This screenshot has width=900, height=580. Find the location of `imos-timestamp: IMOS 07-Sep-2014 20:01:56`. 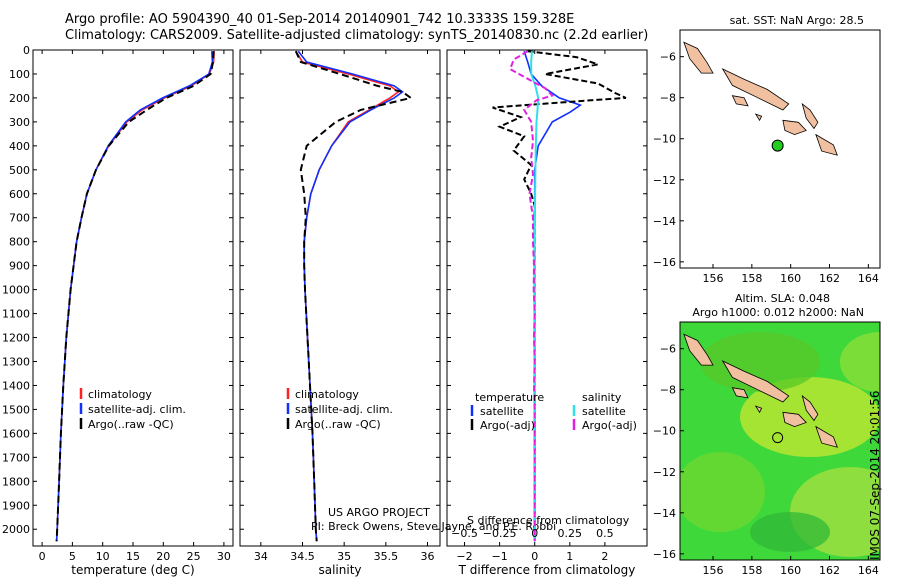

imos-timestamp: IMOS 07-Sep-2014 20:01:56 is located at coordinates (875, 475).